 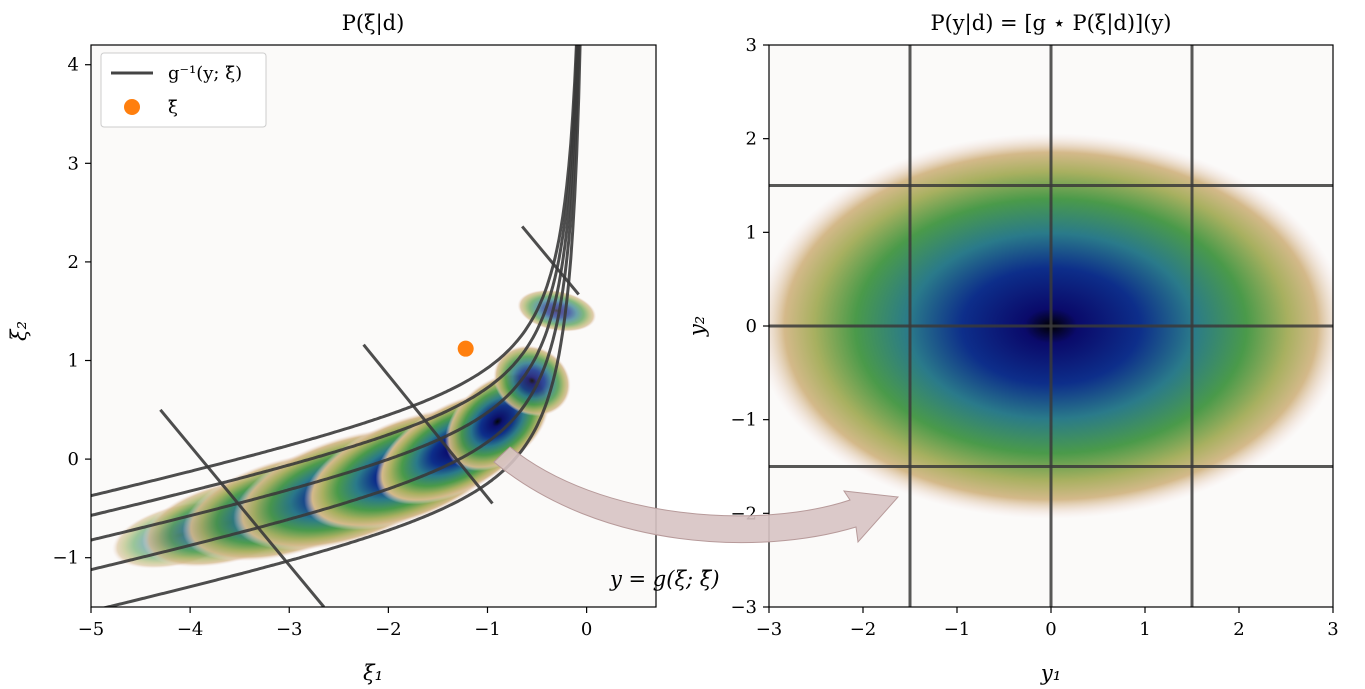 What do you see at coordinates (173, 107) in the screenshot?
I see `legend-label-mean: ξ̄` at bounding box center [173, 107].